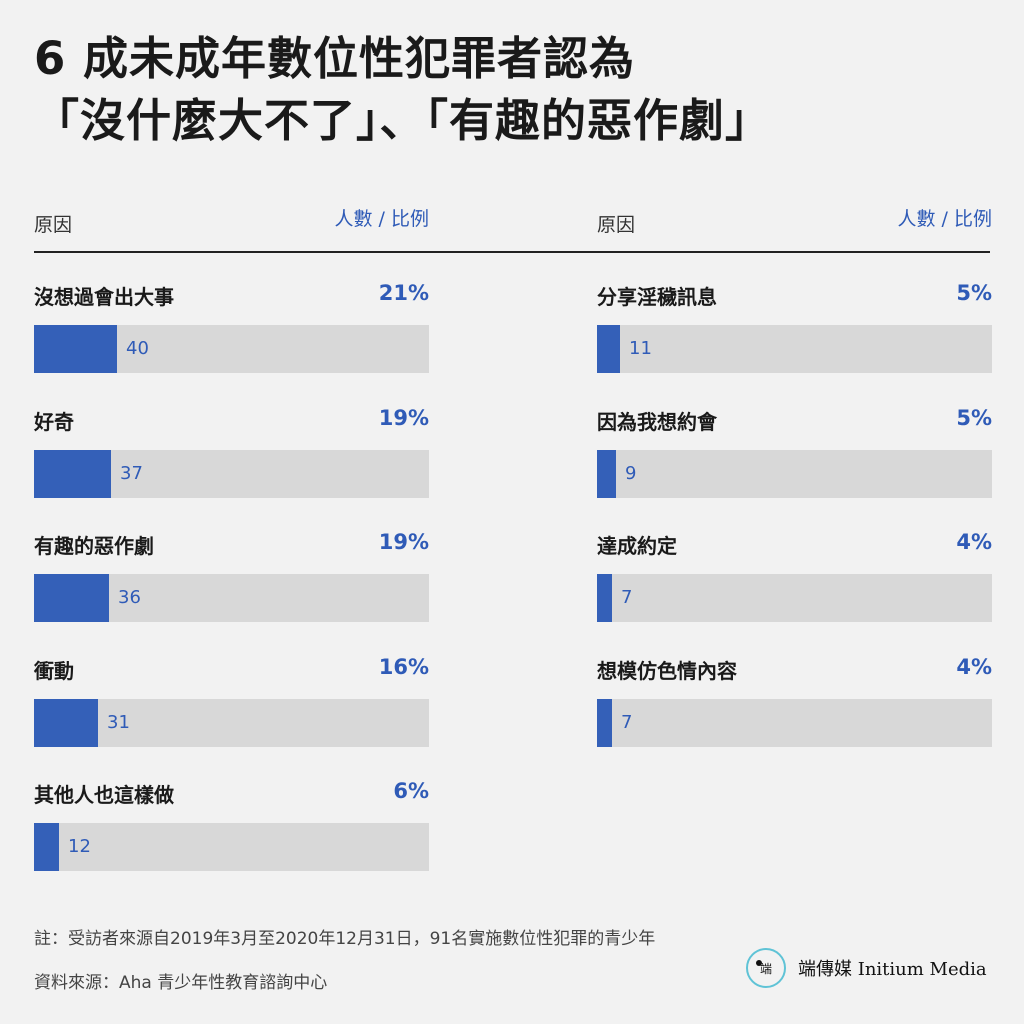  I want to click on count-label: 12, so click(79, 846).